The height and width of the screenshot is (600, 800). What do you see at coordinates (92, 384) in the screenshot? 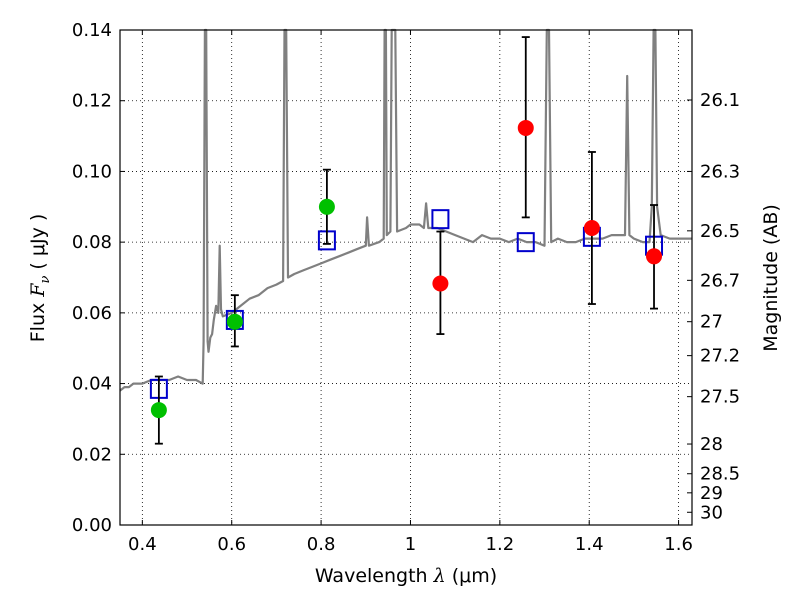
I see `y-tick-label: 0.04` at bounding box center [92, 384].